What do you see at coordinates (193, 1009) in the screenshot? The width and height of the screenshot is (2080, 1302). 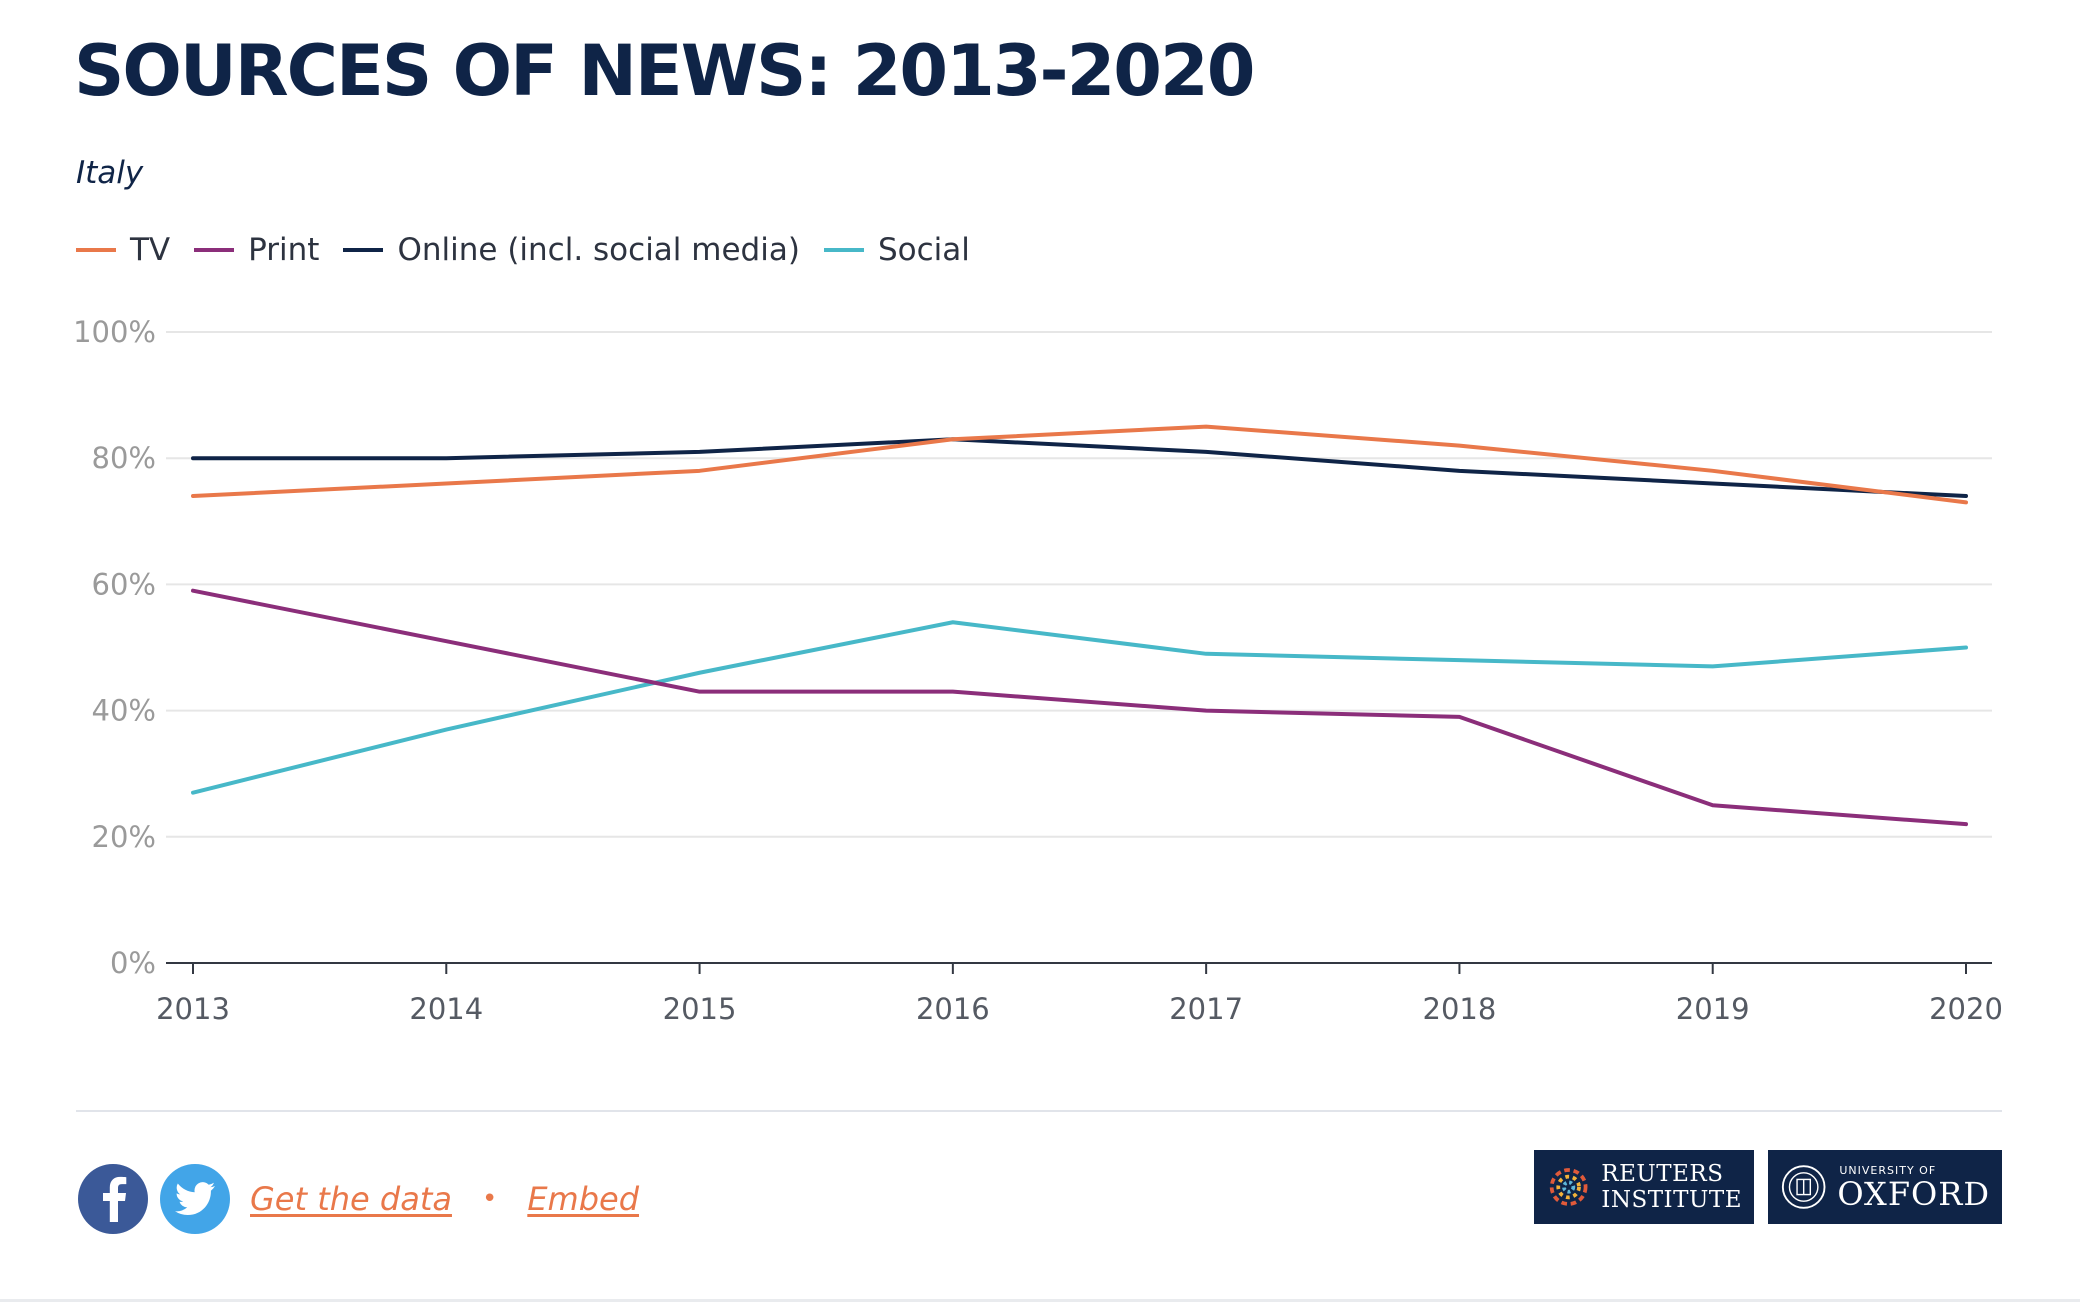 I see `x-tick-label: 2013` at bounding box center [193, 1009].